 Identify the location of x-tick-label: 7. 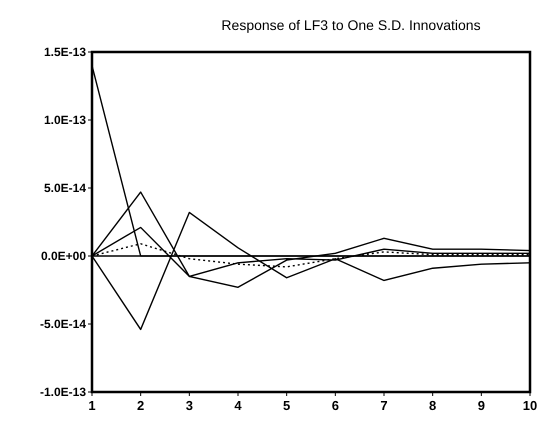
(384, 405).